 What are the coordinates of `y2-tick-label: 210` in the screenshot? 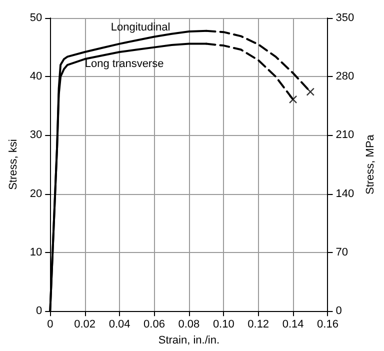 It's located at (345, 135).